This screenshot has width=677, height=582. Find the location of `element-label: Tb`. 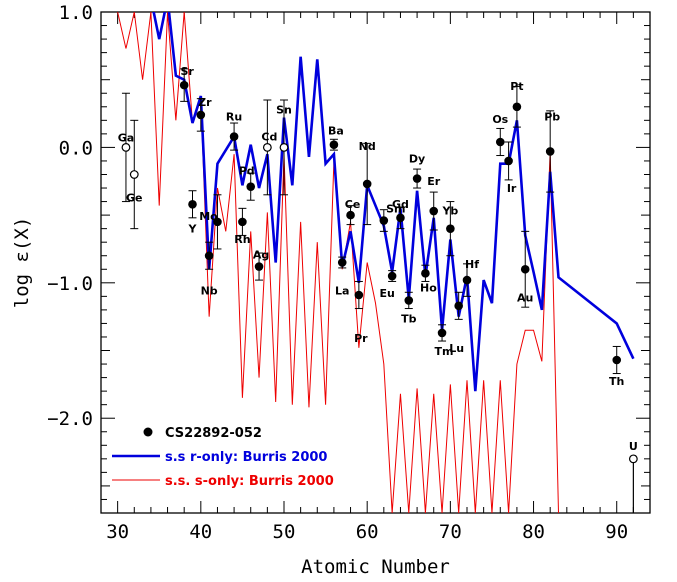

element-label: Tb is located at coordinates (409, 318).